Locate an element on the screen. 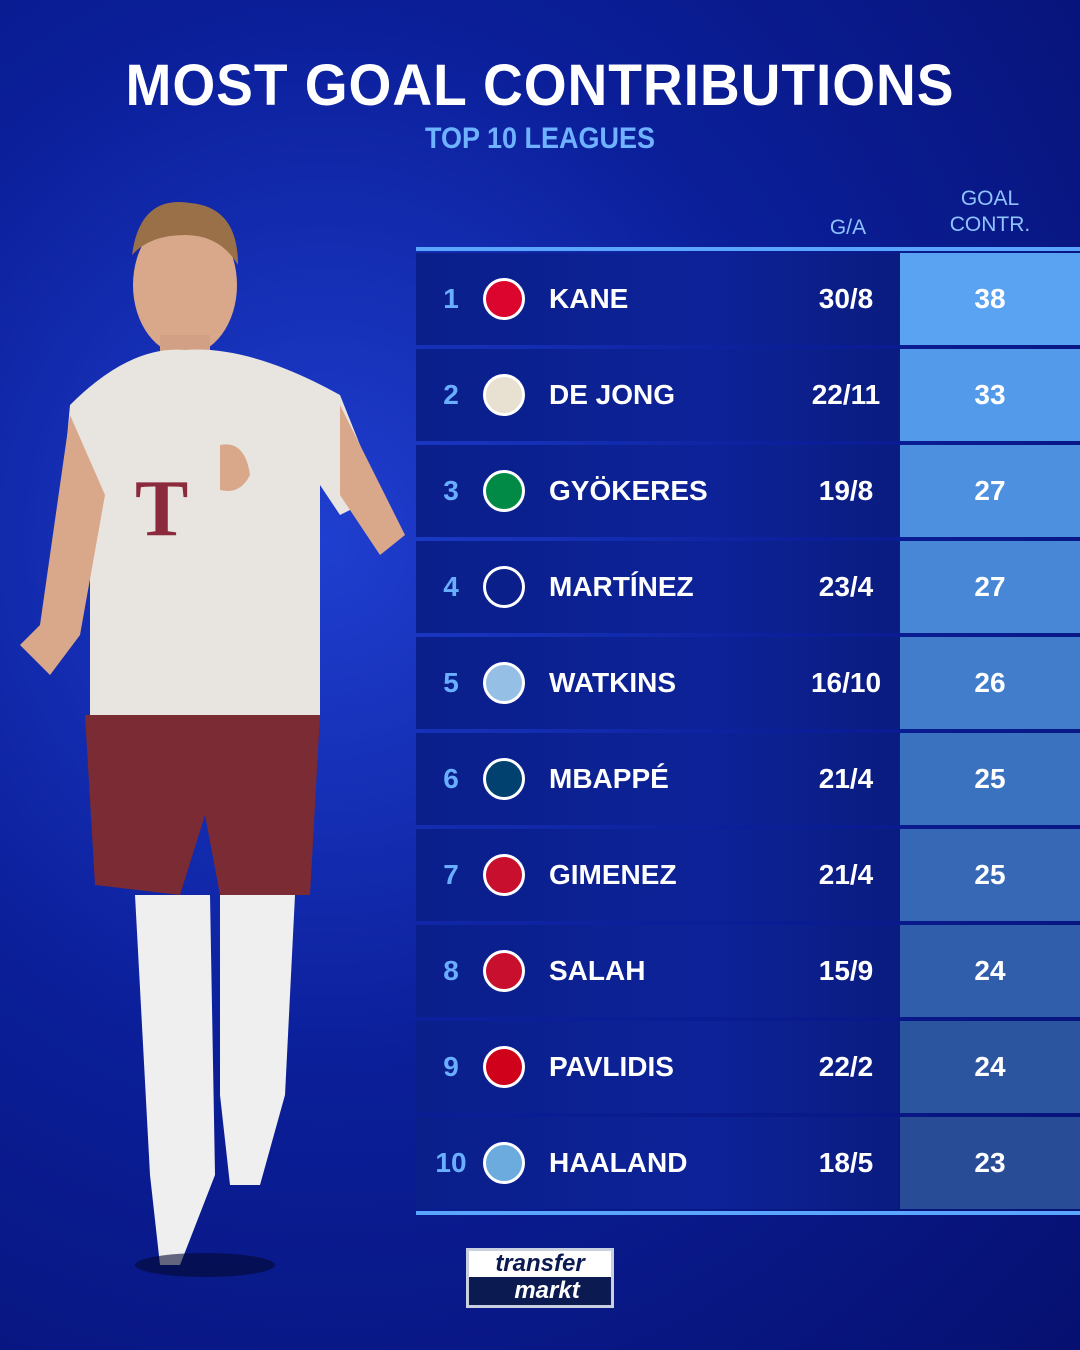 Image resolution: width=1080 pixels, height=1350 pixels. rank: 7 is located at coordinates (451, 874).